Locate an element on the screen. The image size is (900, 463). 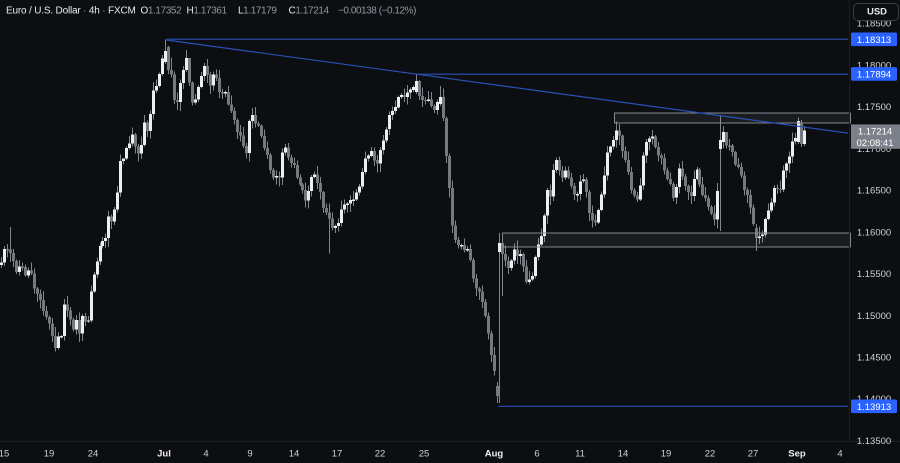
svg-text: 02:08:41 is located at coordinates (875, 143).